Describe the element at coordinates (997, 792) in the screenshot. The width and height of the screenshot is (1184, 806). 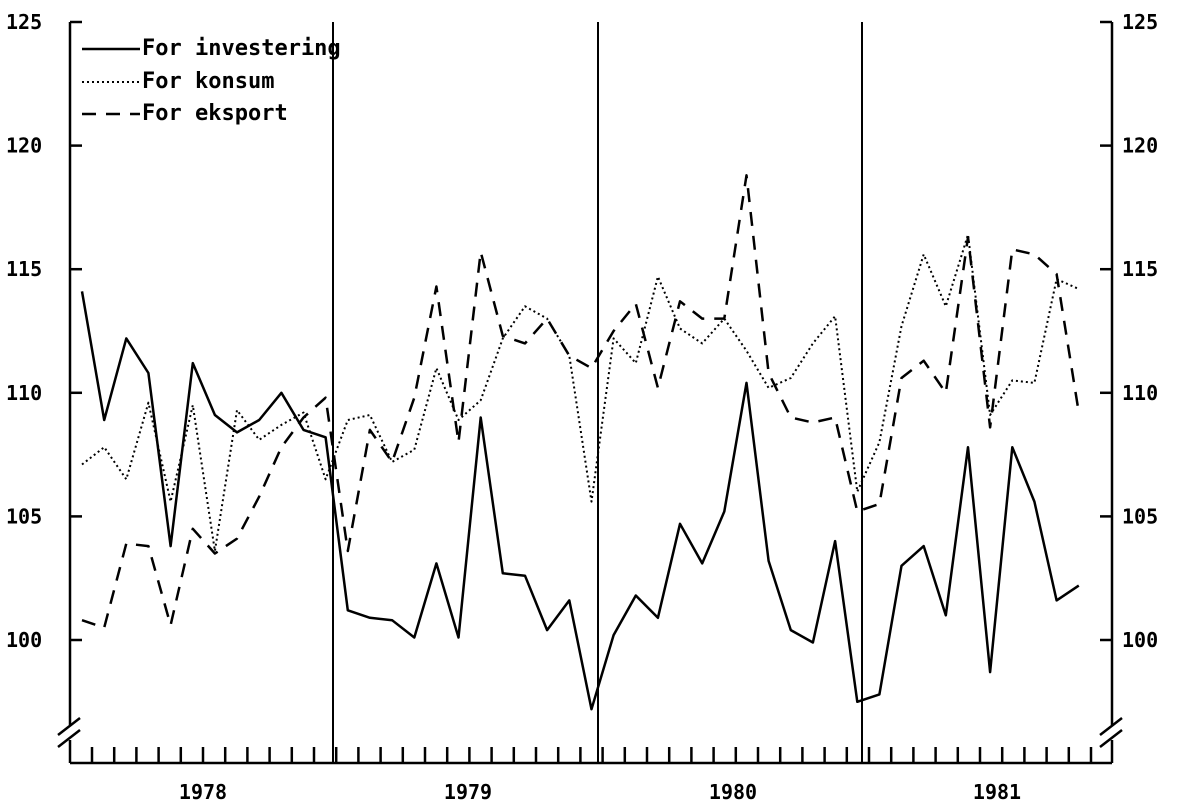
I see `x-tick-label-1981: 1981` at that location.